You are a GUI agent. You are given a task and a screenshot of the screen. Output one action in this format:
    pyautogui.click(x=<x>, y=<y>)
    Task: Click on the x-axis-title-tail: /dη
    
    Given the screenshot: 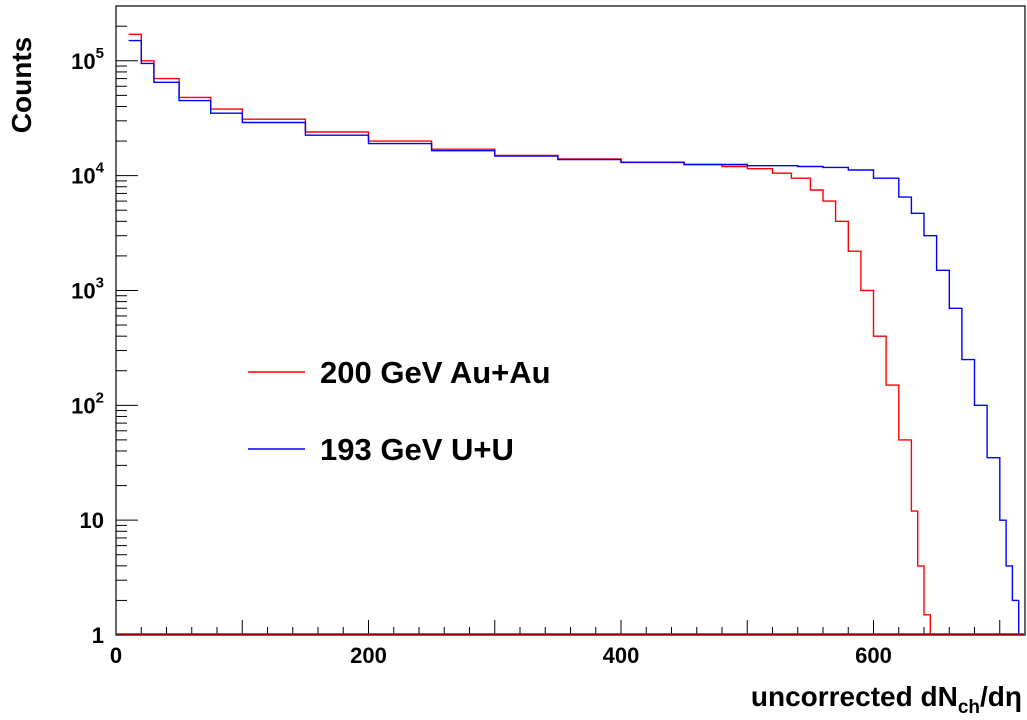 What is the action you would take?
    pyautogui.click(x=1001, y=696)
    